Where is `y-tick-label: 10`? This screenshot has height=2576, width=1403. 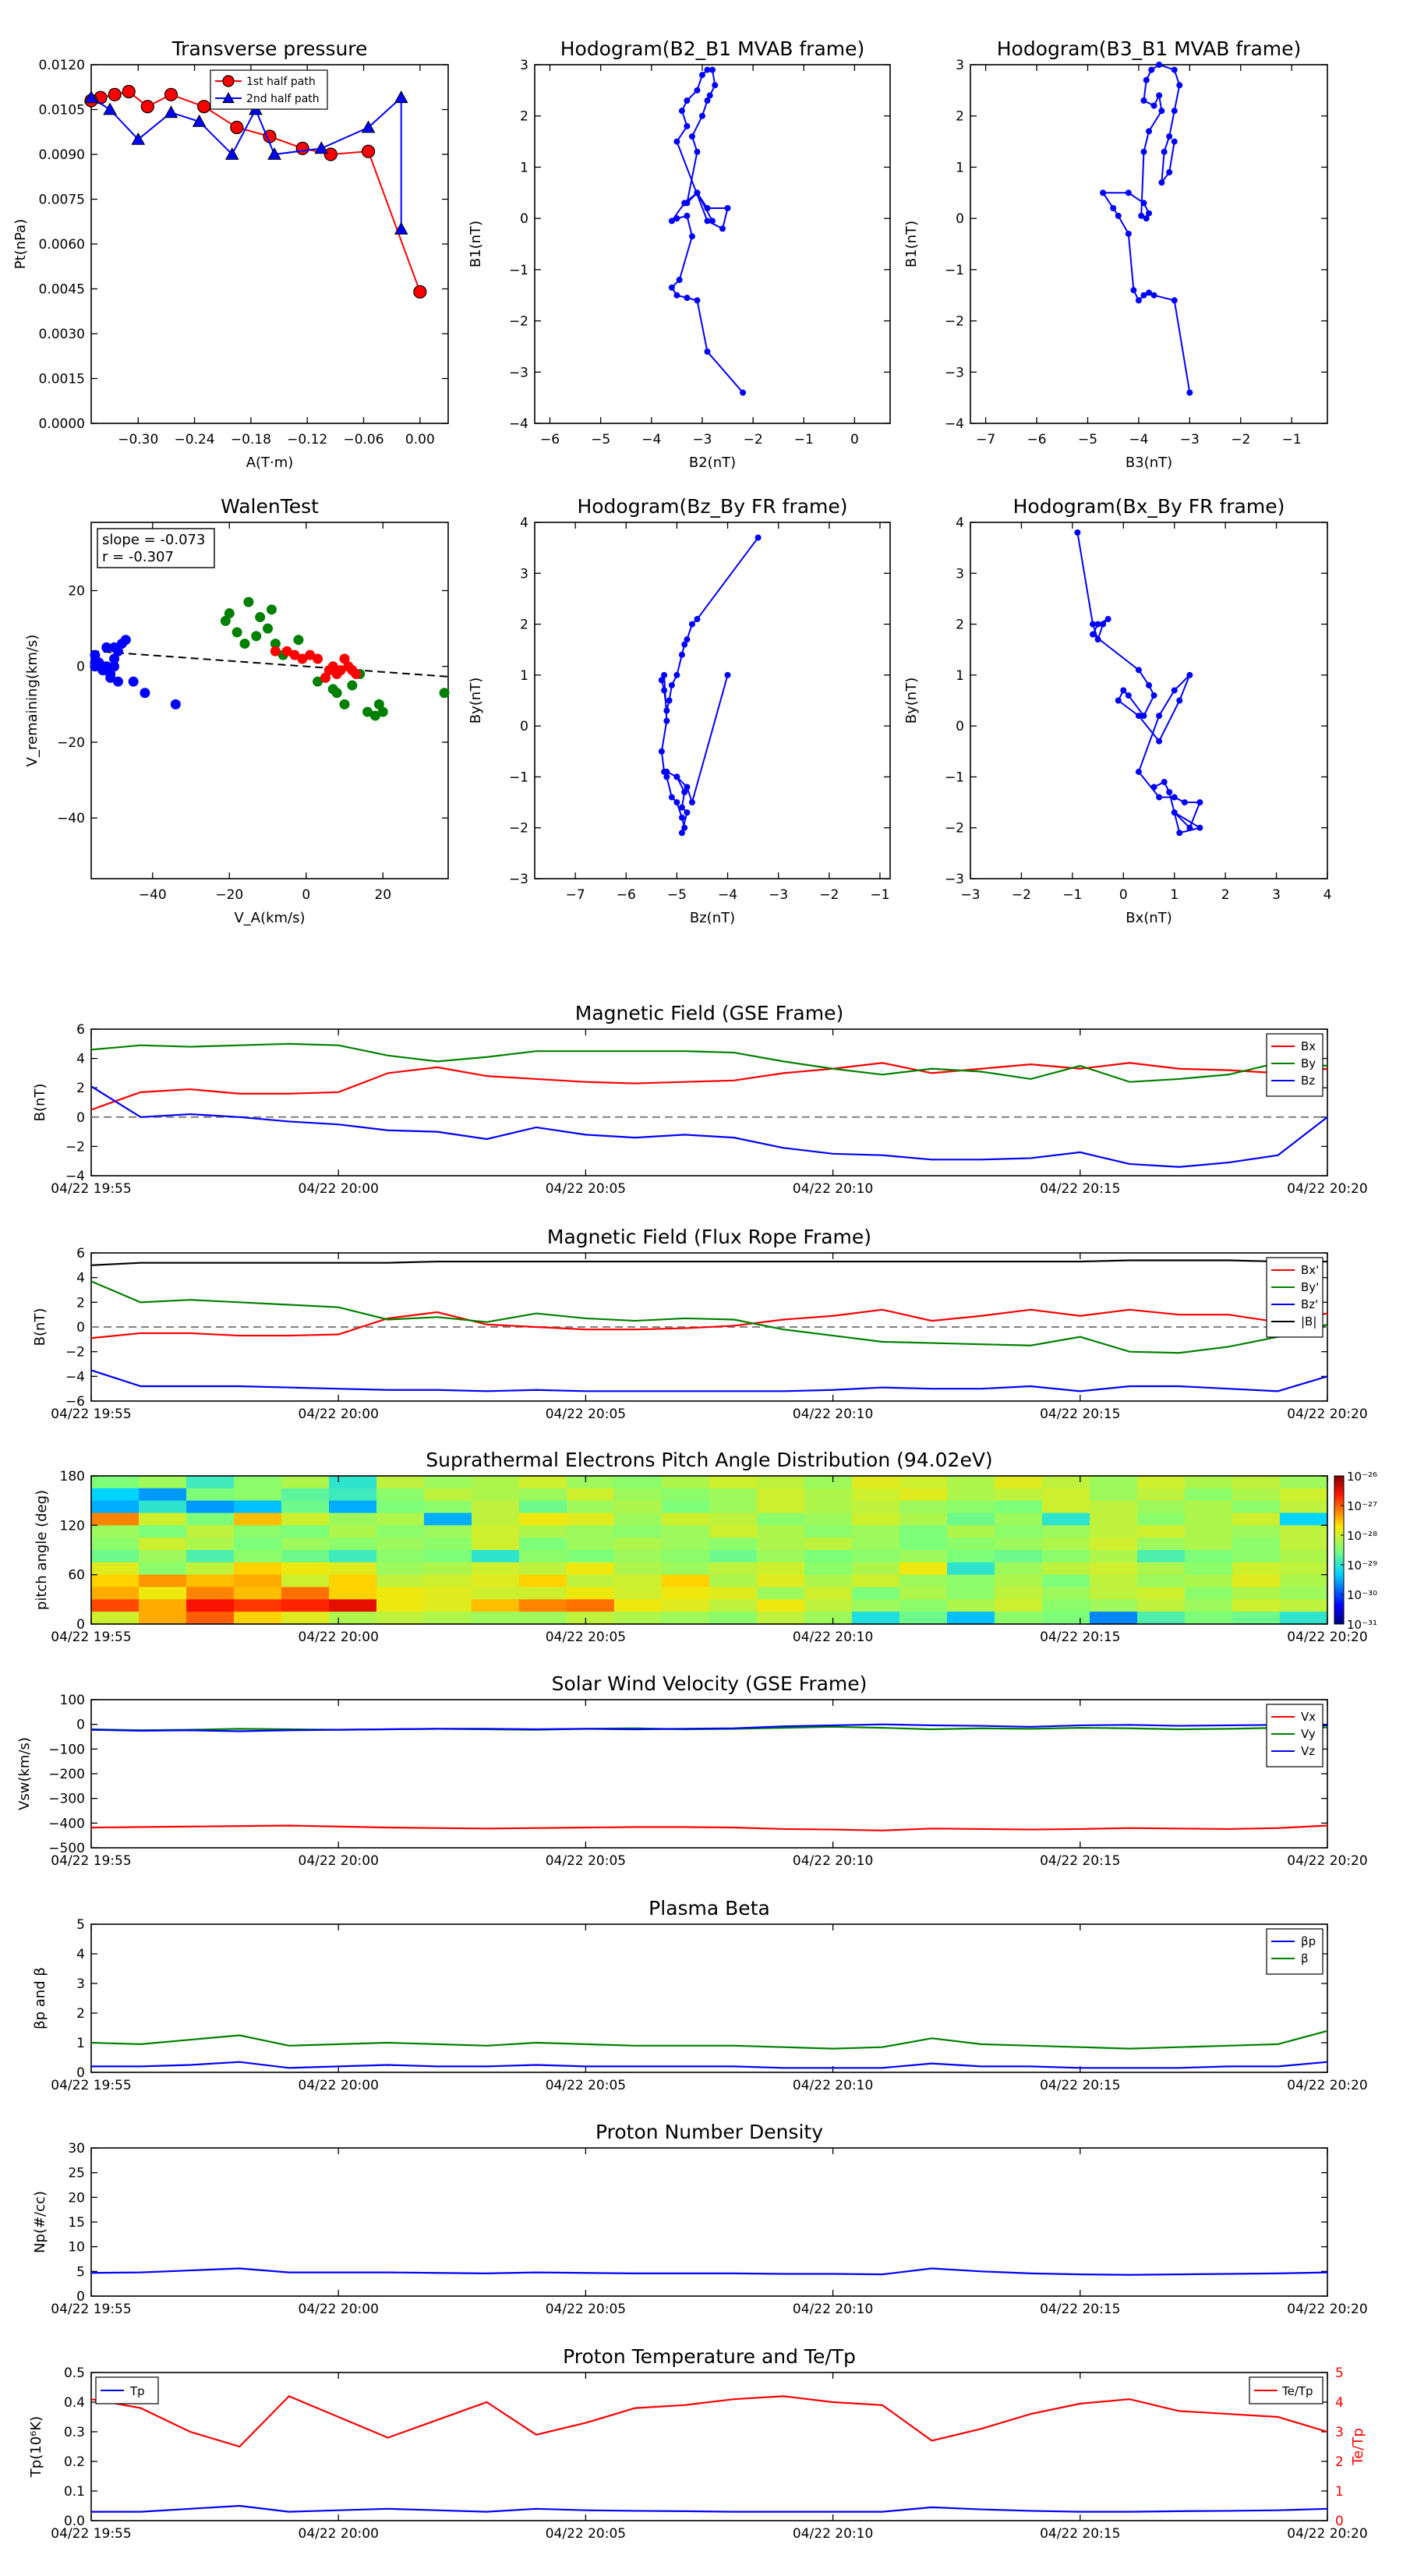
y-tick-label: 10 is located at coordinates (76, 2248).